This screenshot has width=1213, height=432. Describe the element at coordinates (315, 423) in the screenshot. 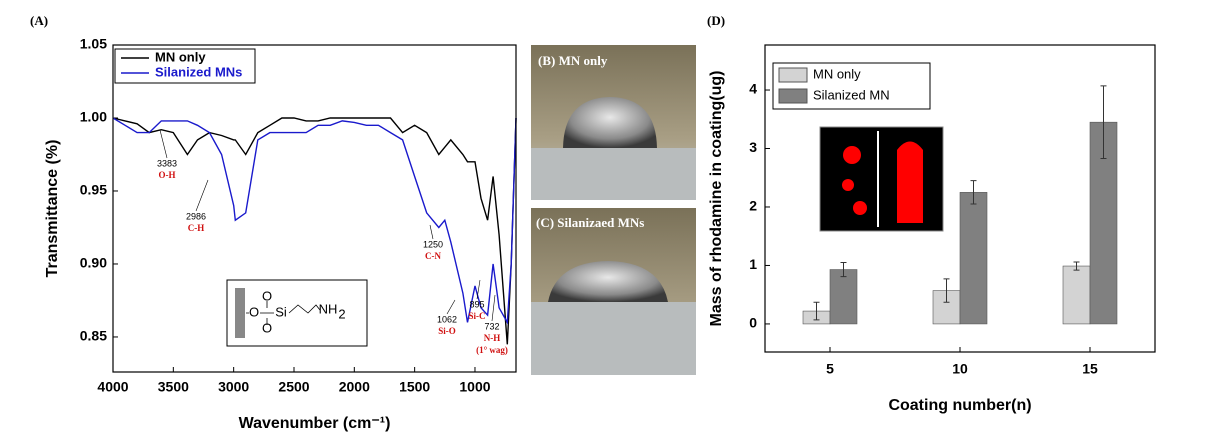

I see `x-axis-title: Wavenumber (cm⁻¹)` at that location.